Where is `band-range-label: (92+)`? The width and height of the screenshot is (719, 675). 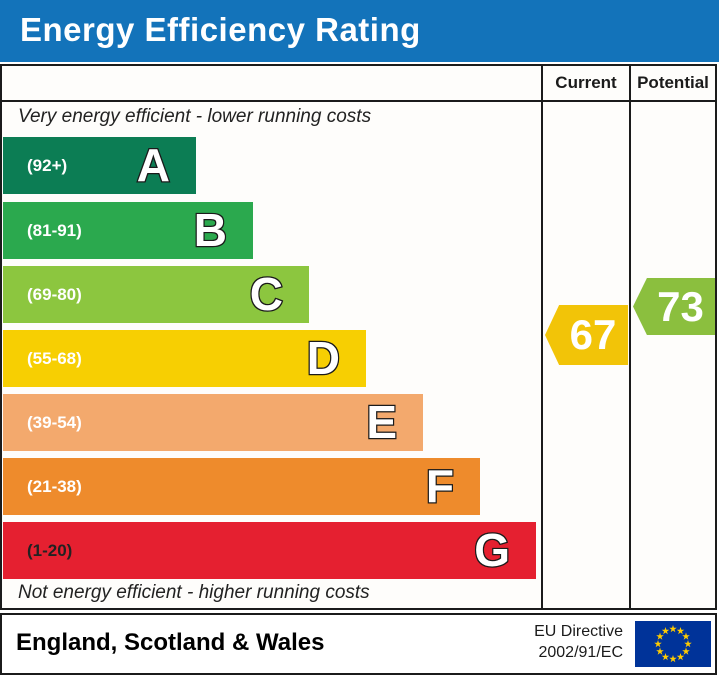 band-range-label: (92+) is located at coordinates (47, 165).